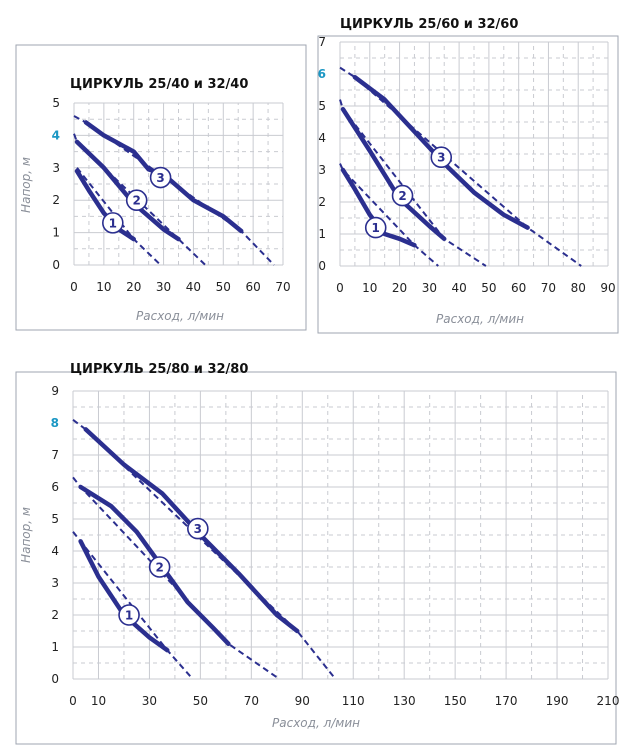 The width and height of the screenshot is (643, 756). Describe the element at coordinates (55, 391) in the screenshot. I see `y-tick-label: 9` at that location.